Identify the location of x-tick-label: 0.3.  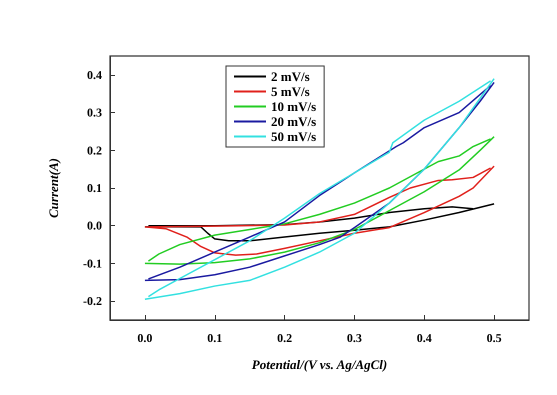
(354, 338).